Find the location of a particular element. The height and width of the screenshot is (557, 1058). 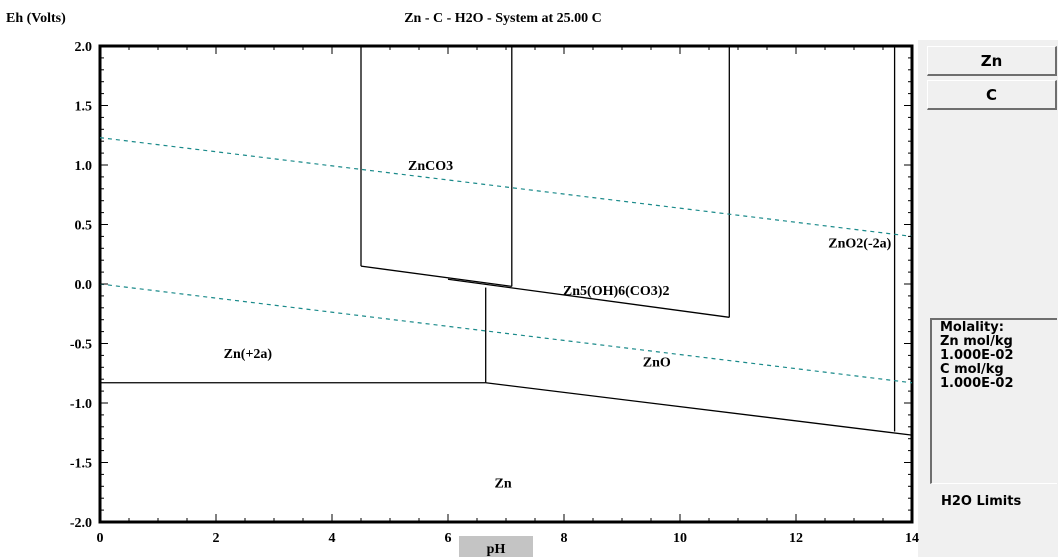

x-tick-label: 14 is located at coordinates (912, 538).